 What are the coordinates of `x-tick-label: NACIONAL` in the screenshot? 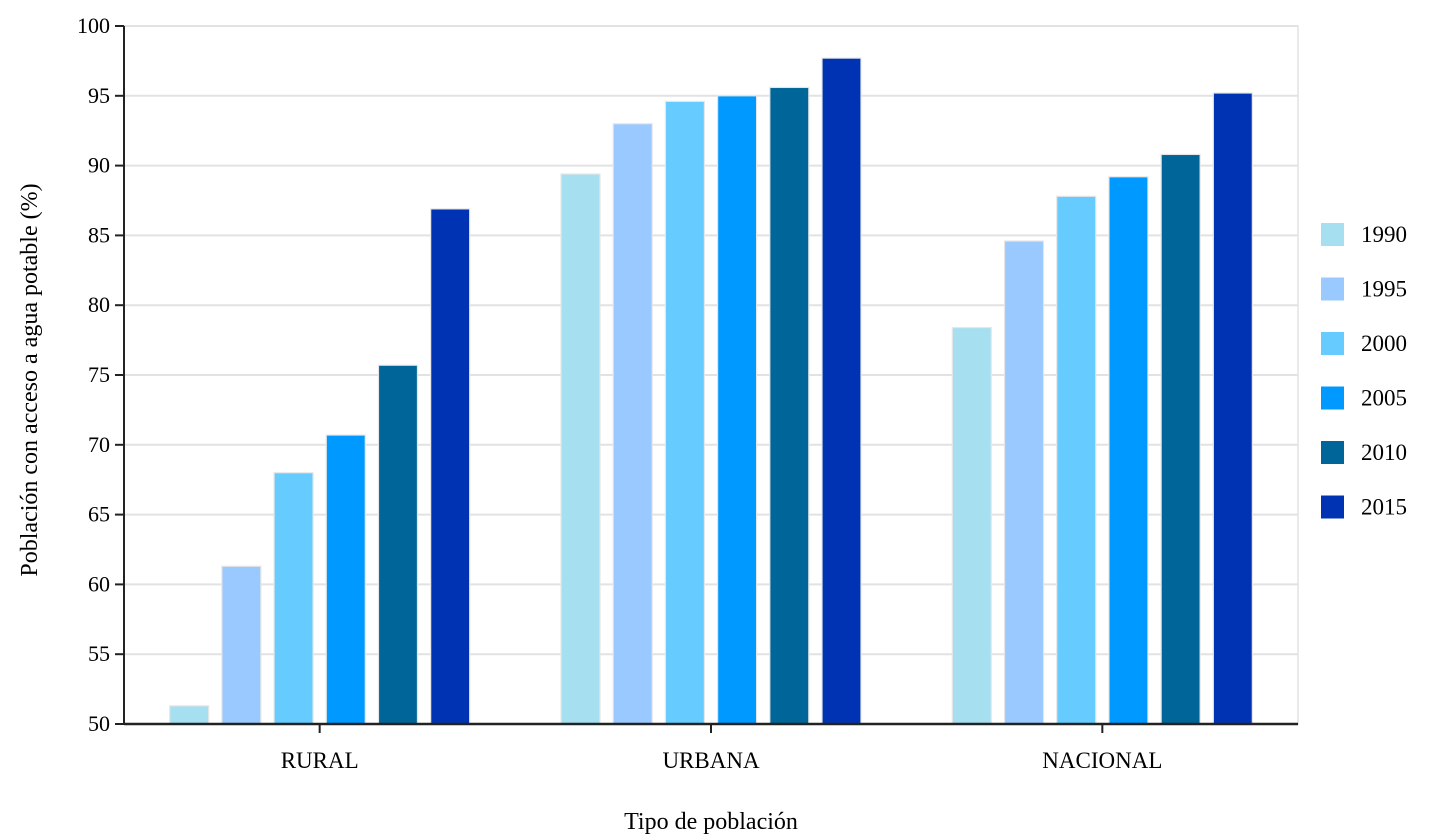 It's located at (1102, 760).